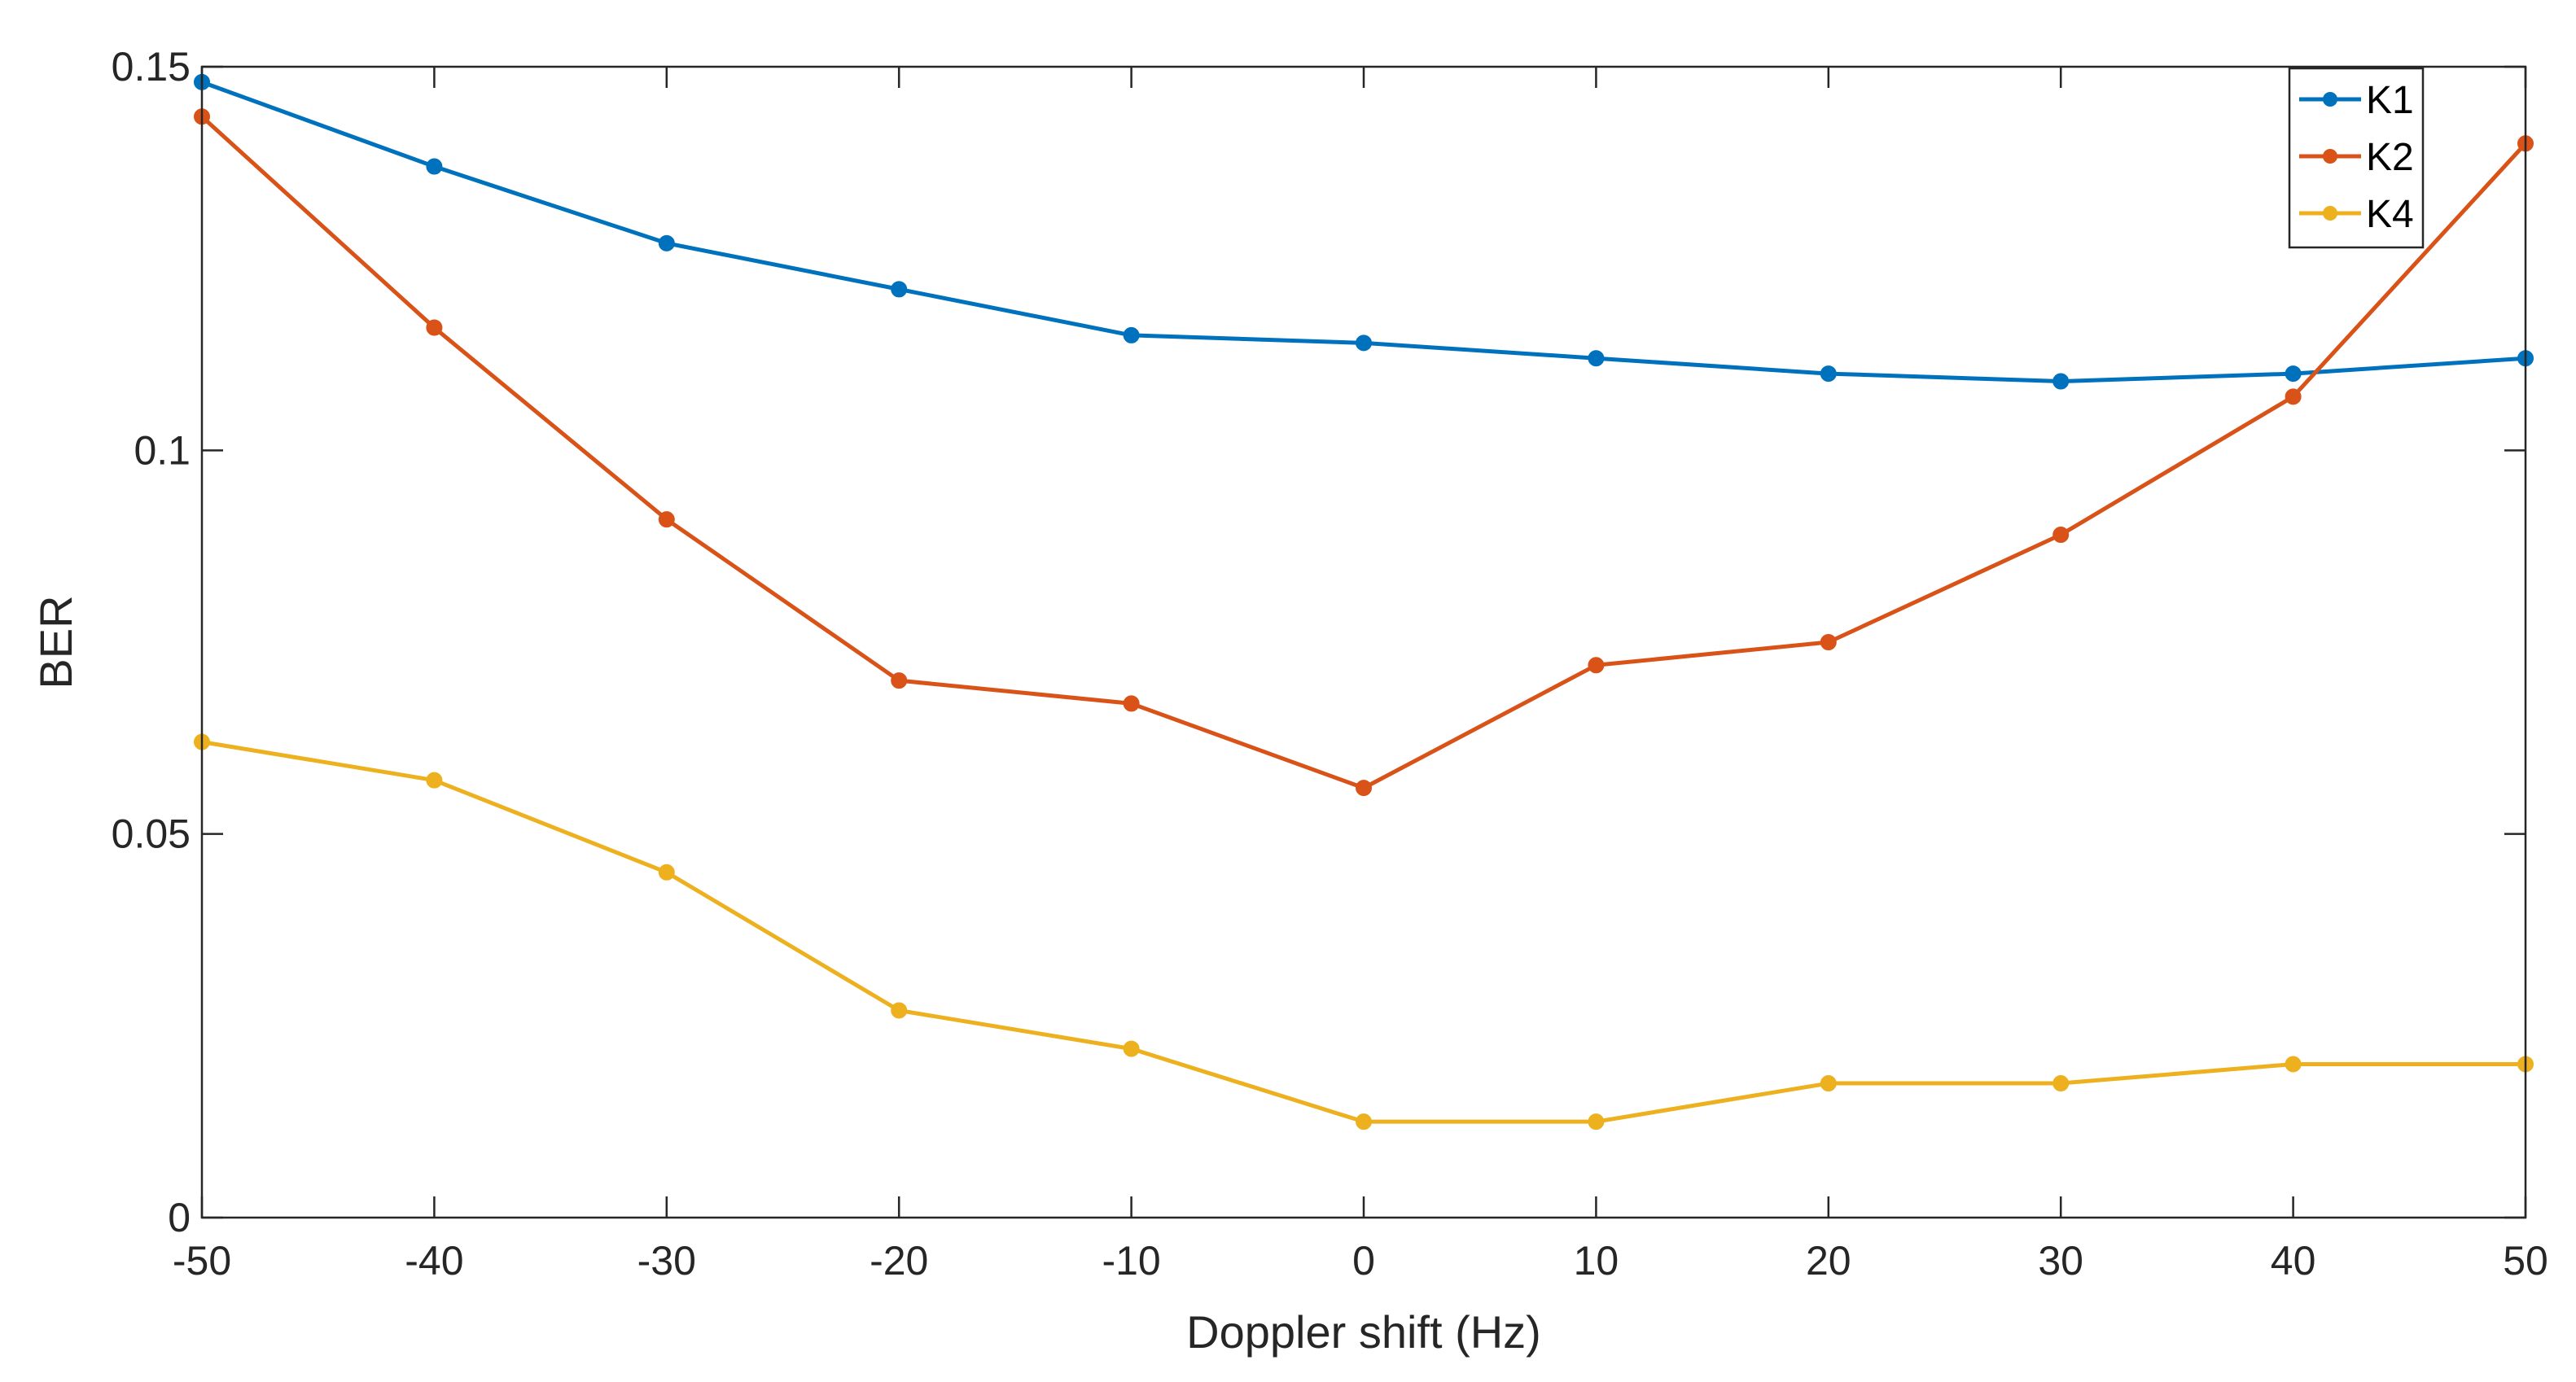  I want to click on legend-item-k4: K4, so click(2356, 214).